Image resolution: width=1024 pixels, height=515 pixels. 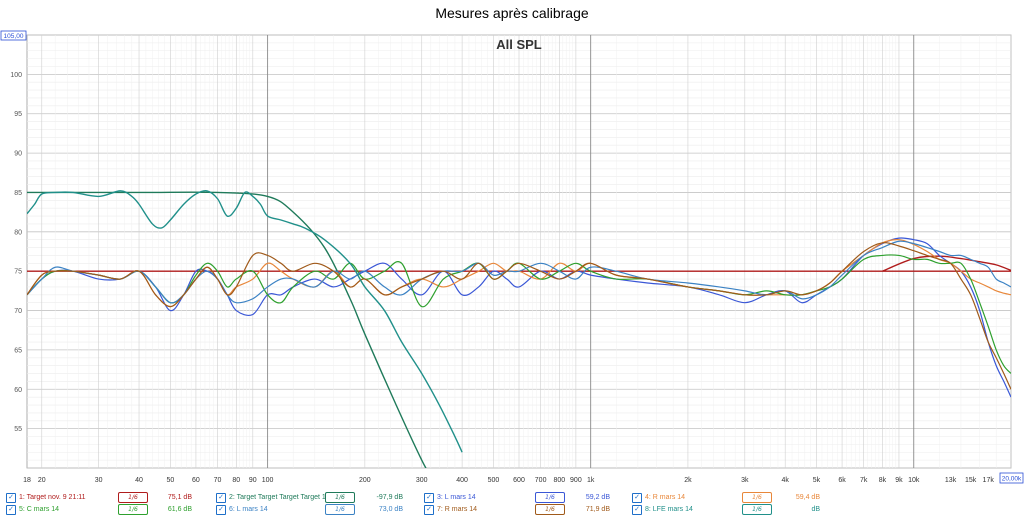 What do you see at coordinates (688, 480) in the screenshot?
I see `x-tick-label: 2k` at bounding box center [688, 480].